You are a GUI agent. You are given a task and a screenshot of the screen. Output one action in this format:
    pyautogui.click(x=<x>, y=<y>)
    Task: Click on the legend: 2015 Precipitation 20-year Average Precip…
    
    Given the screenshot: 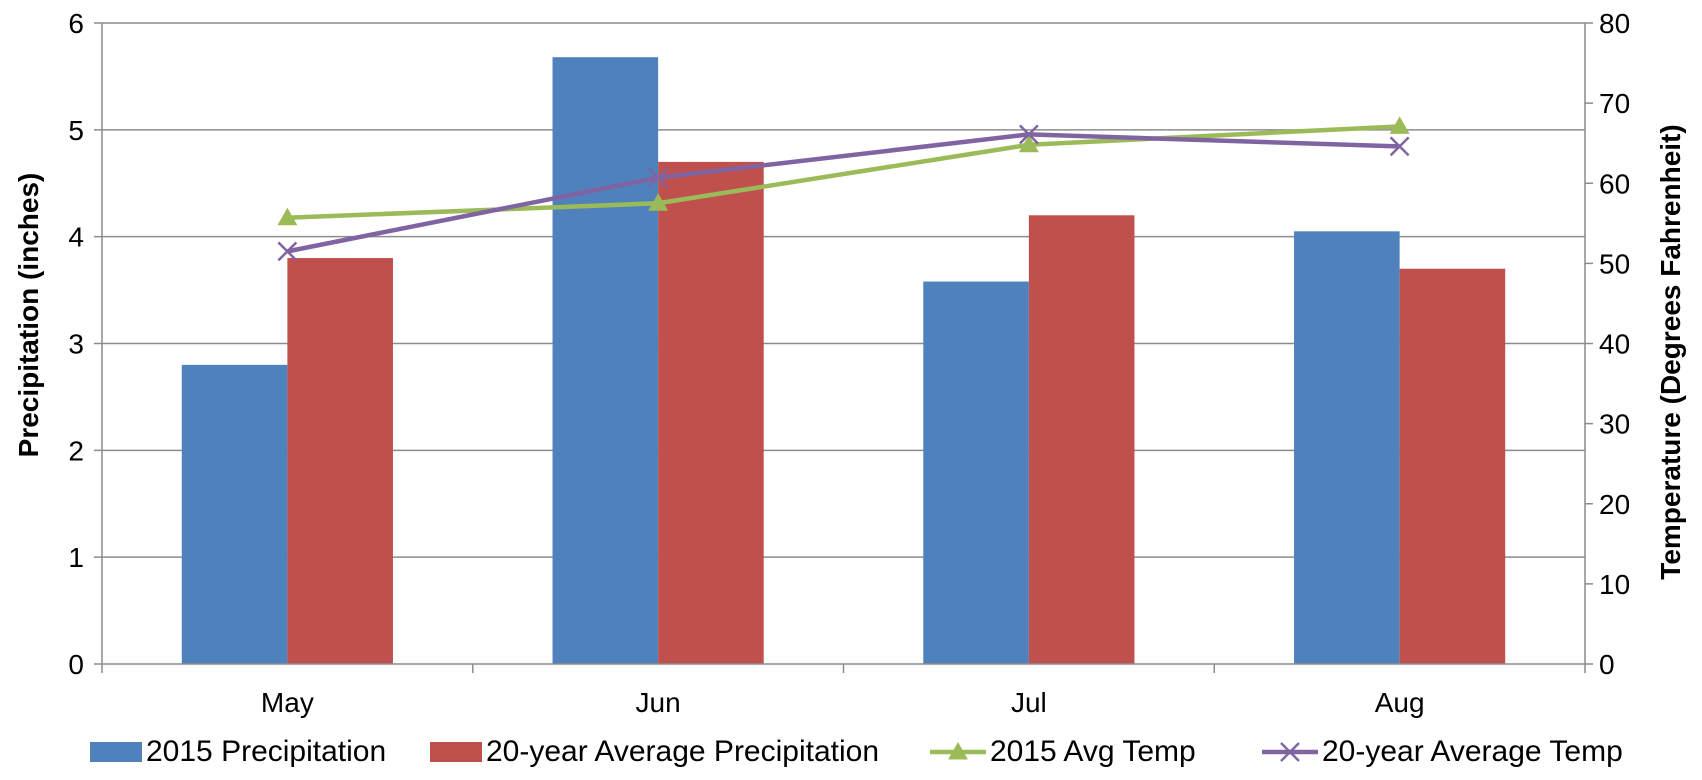 What is the action you would take?
    pyautogui.click(x=856, y=751)
    